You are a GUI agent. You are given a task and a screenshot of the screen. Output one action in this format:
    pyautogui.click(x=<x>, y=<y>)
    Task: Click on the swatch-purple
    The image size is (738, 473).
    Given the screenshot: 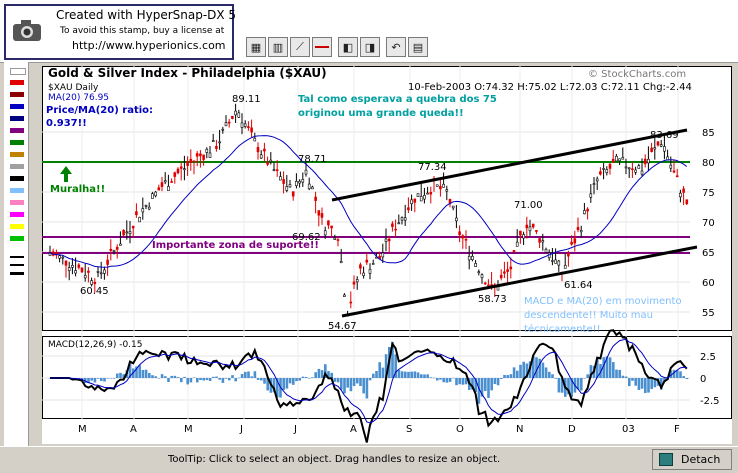 What is the action you would take?
    pyautogui.click(x=17, y=130)
    